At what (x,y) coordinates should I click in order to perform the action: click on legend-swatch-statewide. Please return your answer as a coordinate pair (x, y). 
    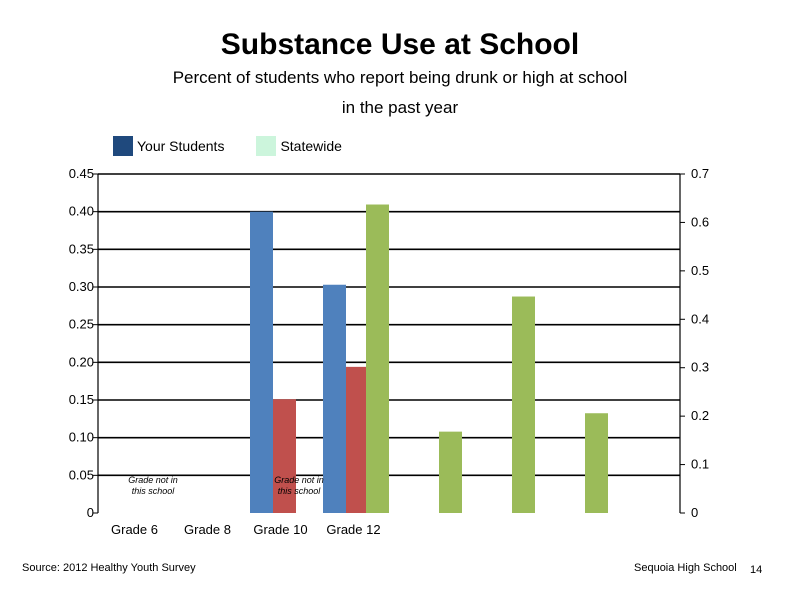
    Looking at the image, I should click on (266, 146).